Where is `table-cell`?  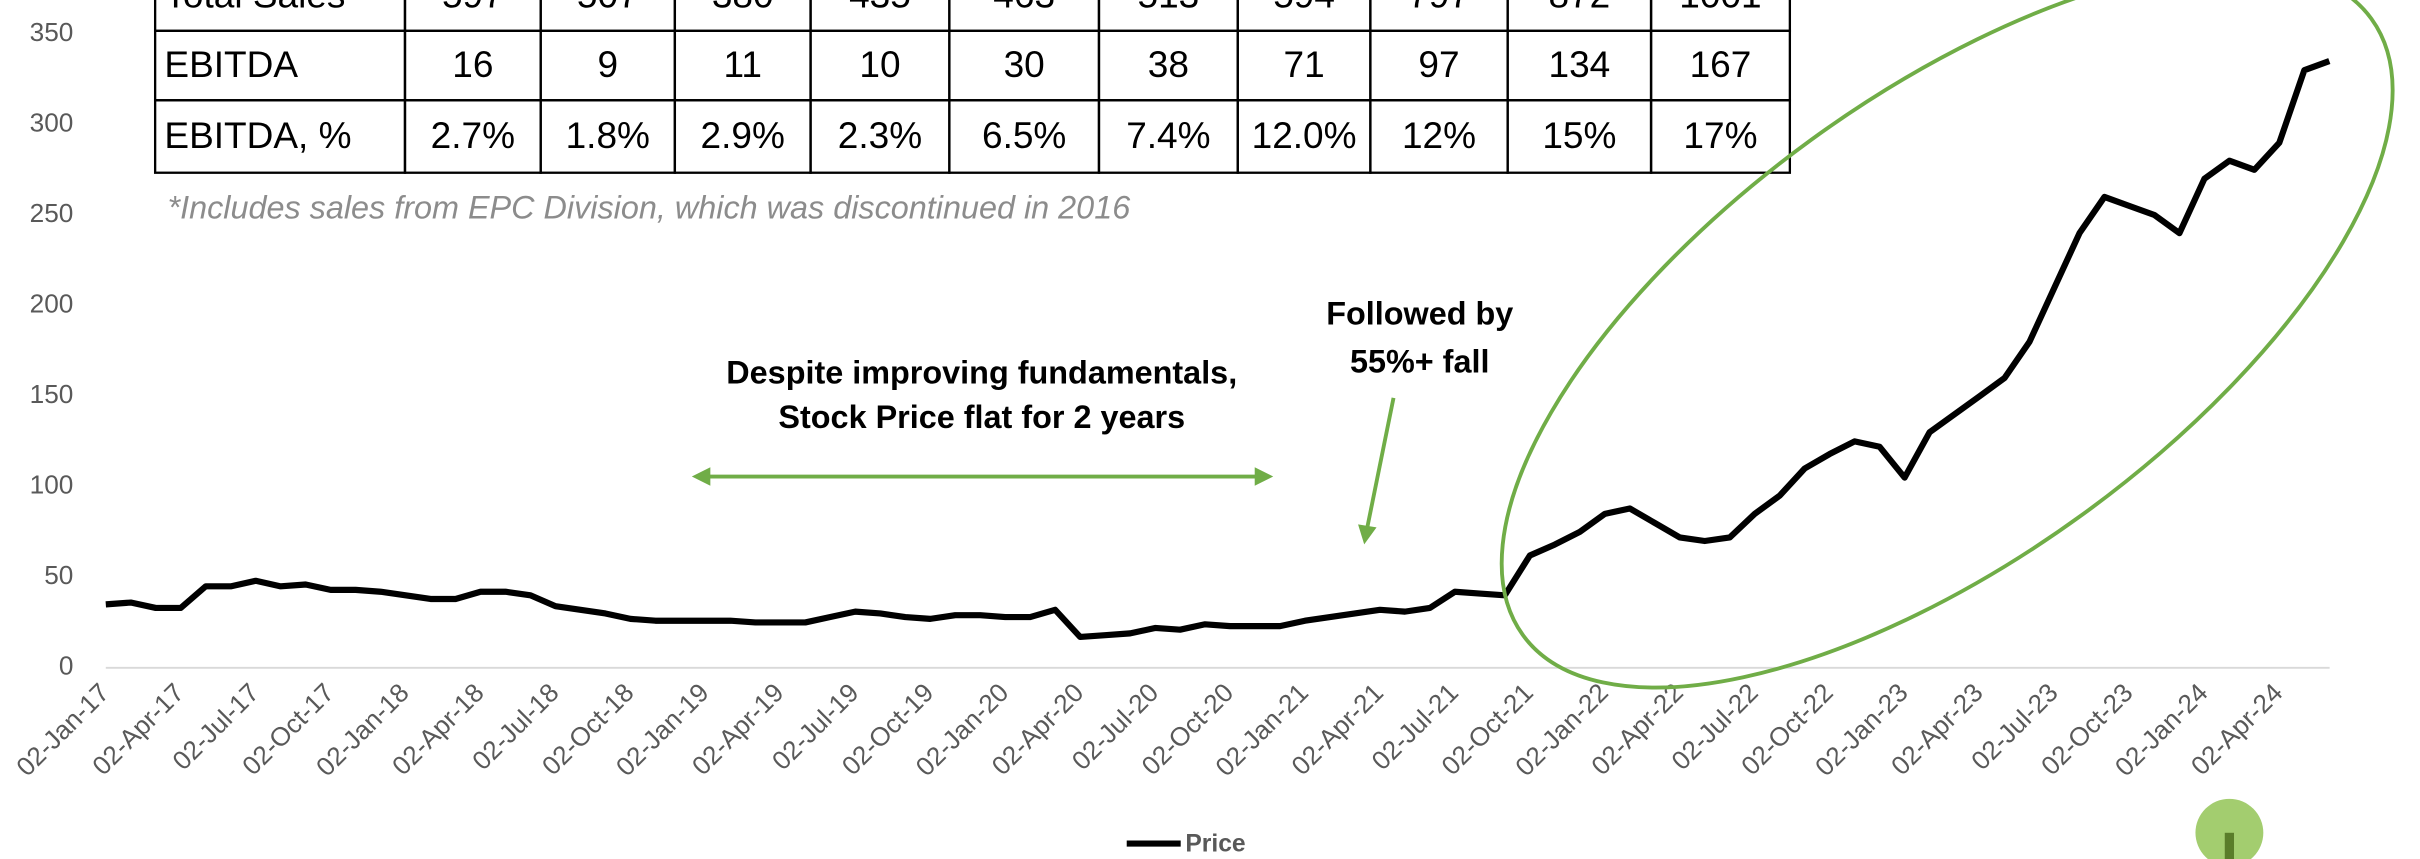
table-cell is located at coordinates (1720, 136).